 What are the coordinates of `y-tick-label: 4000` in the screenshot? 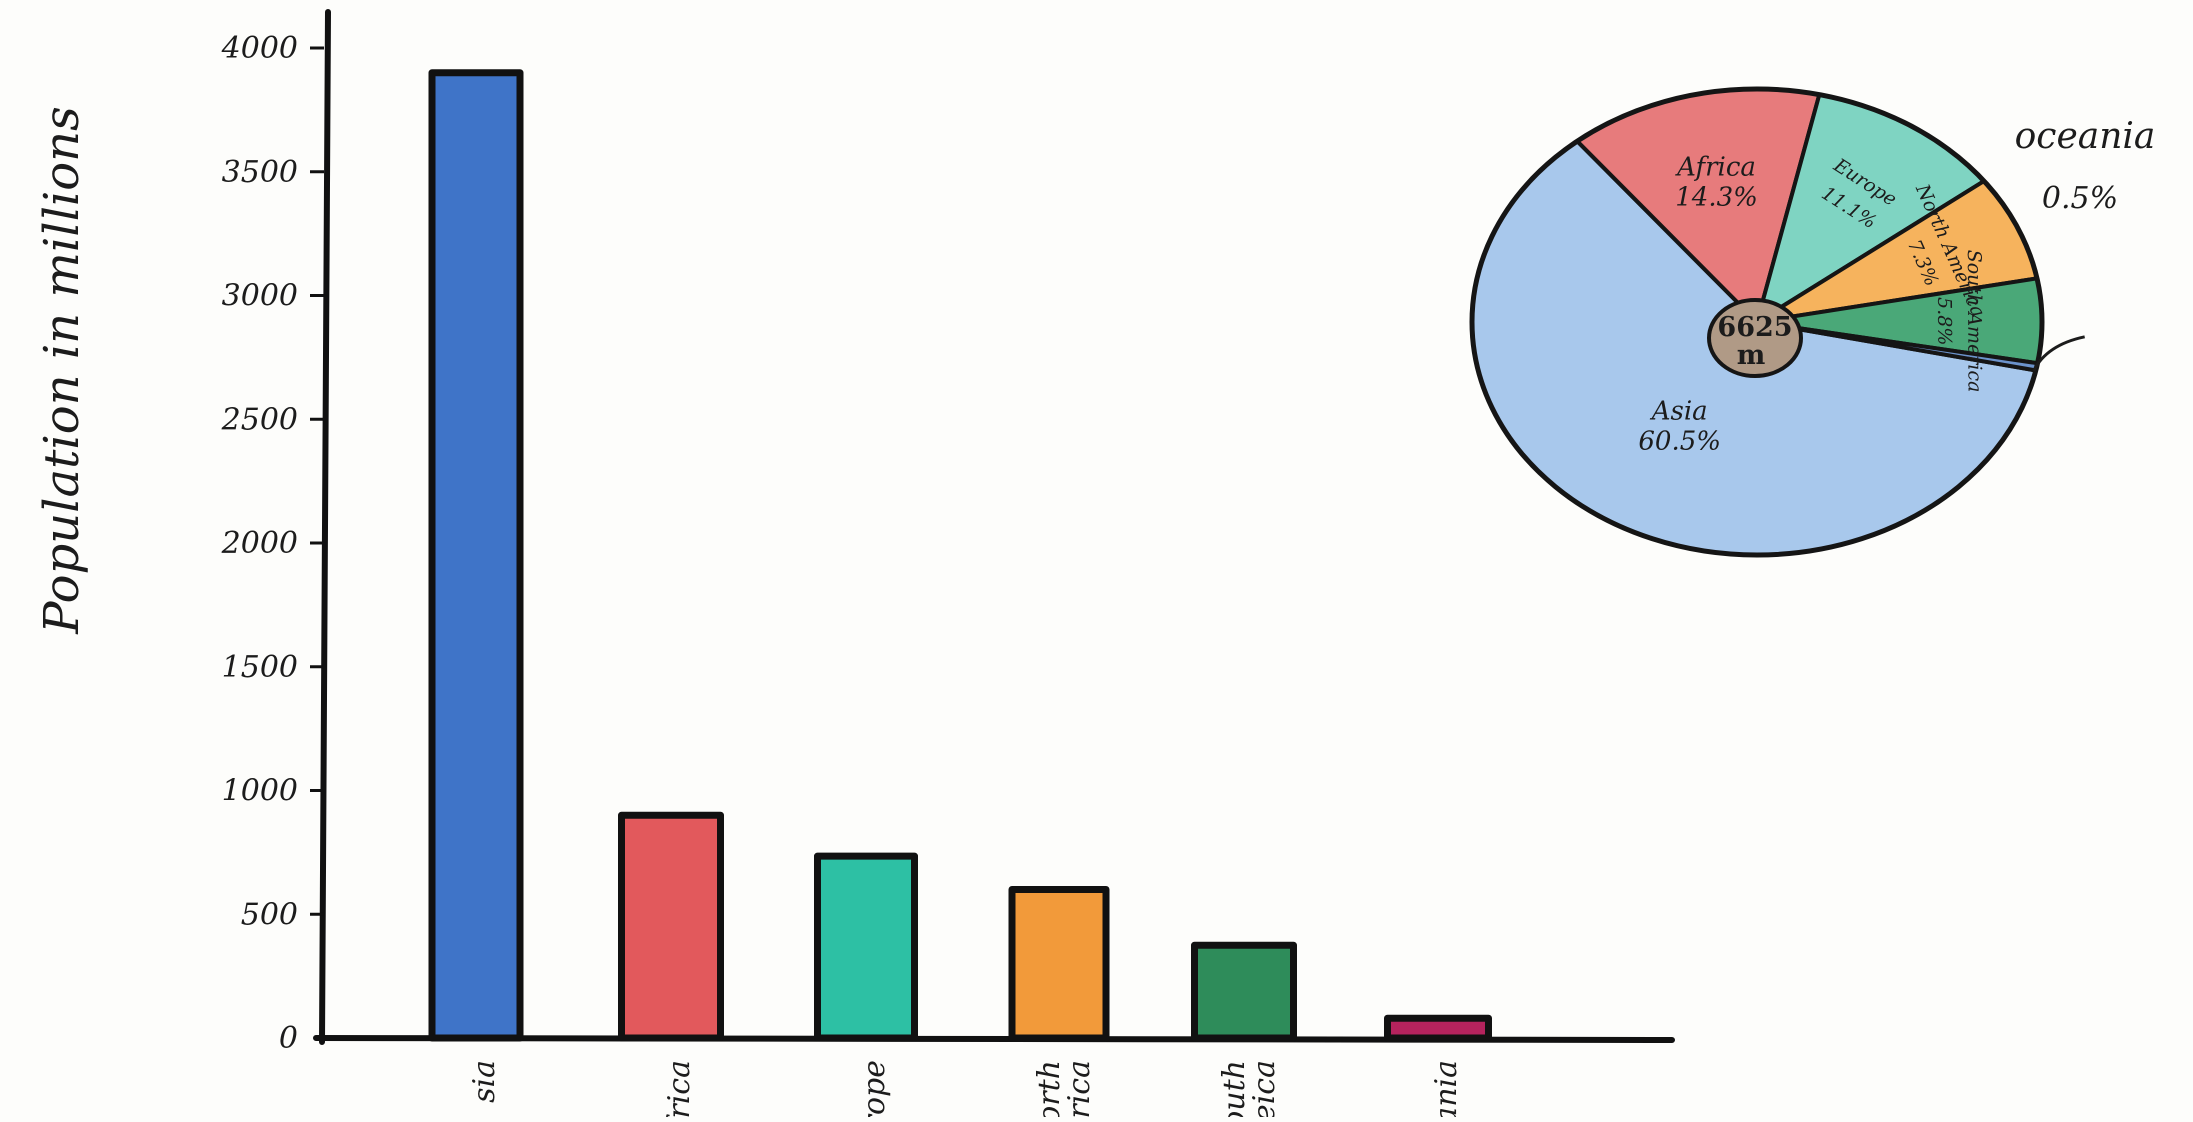 It's located at (259, 48).